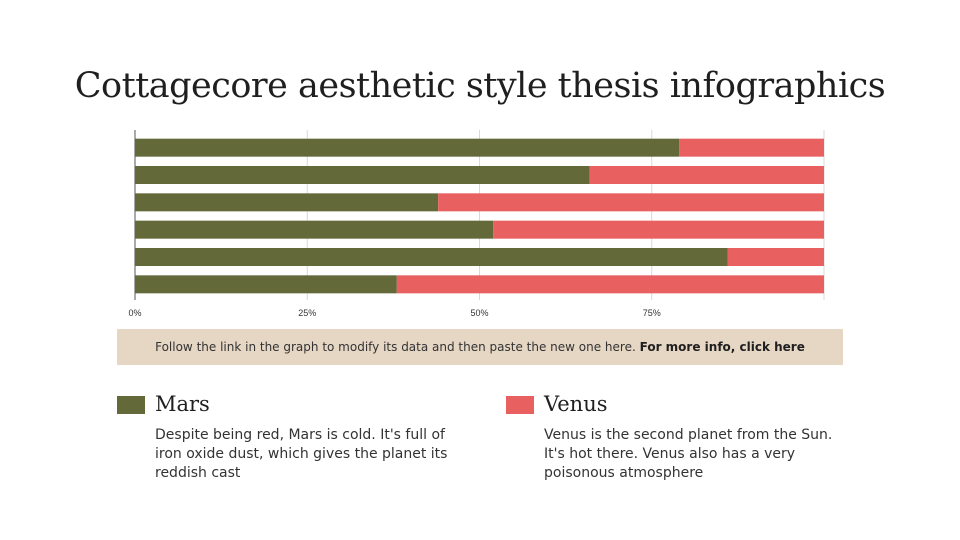 The height and width of the screenshot is (540, 960). I want to click on x-tick-label: 0%, so click(134, 313).